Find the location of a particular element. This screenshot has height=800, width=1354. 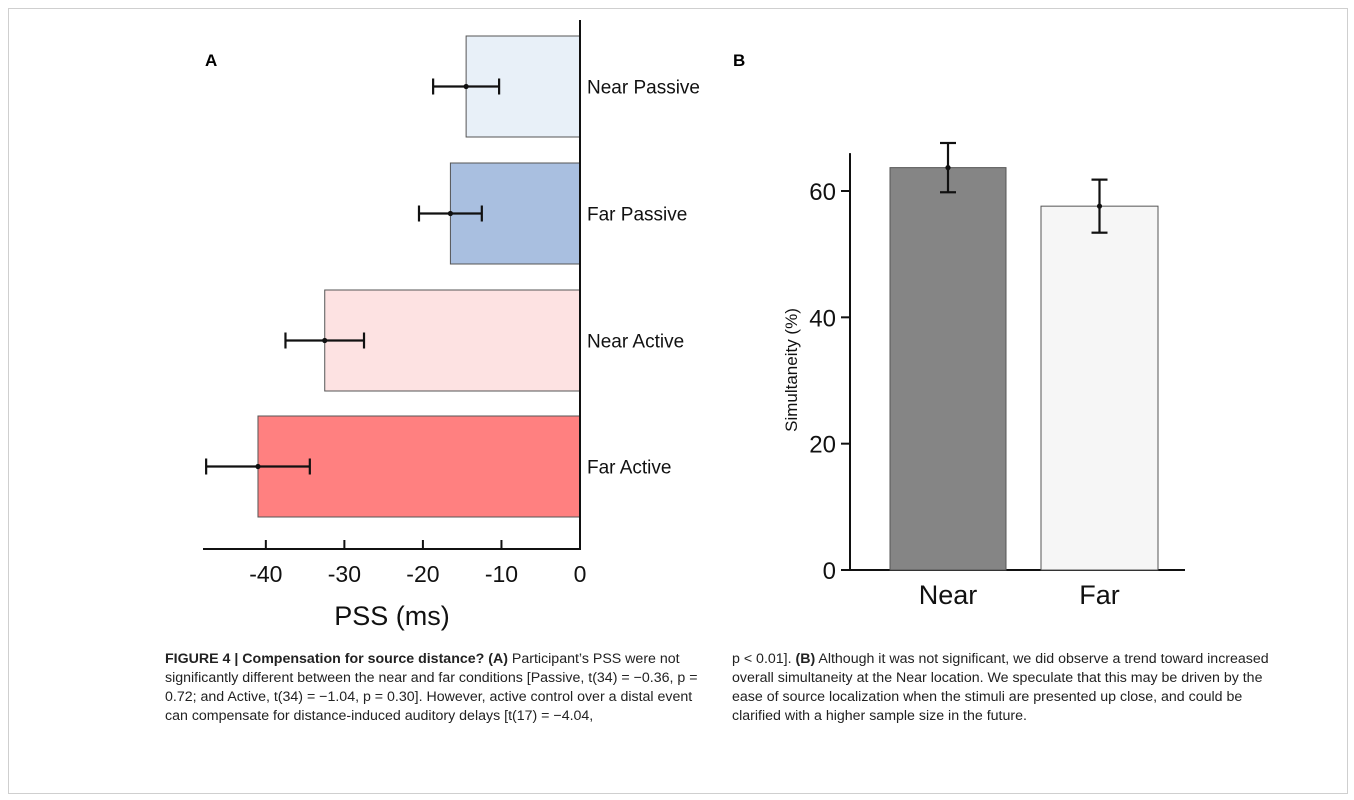

panel-b-label: B is located at coordinates (739, 60).